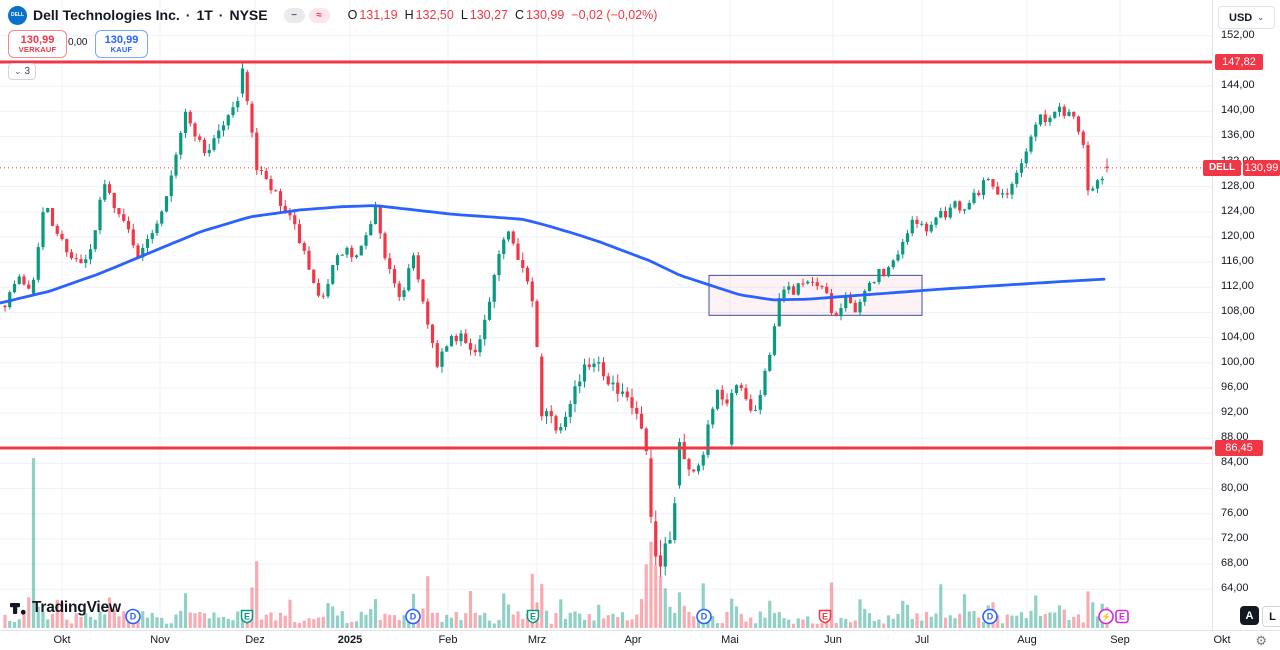  Describe the element at coordinates (1120, 640) in the screenshot. I see `time-axis-label: Sep` at that location.